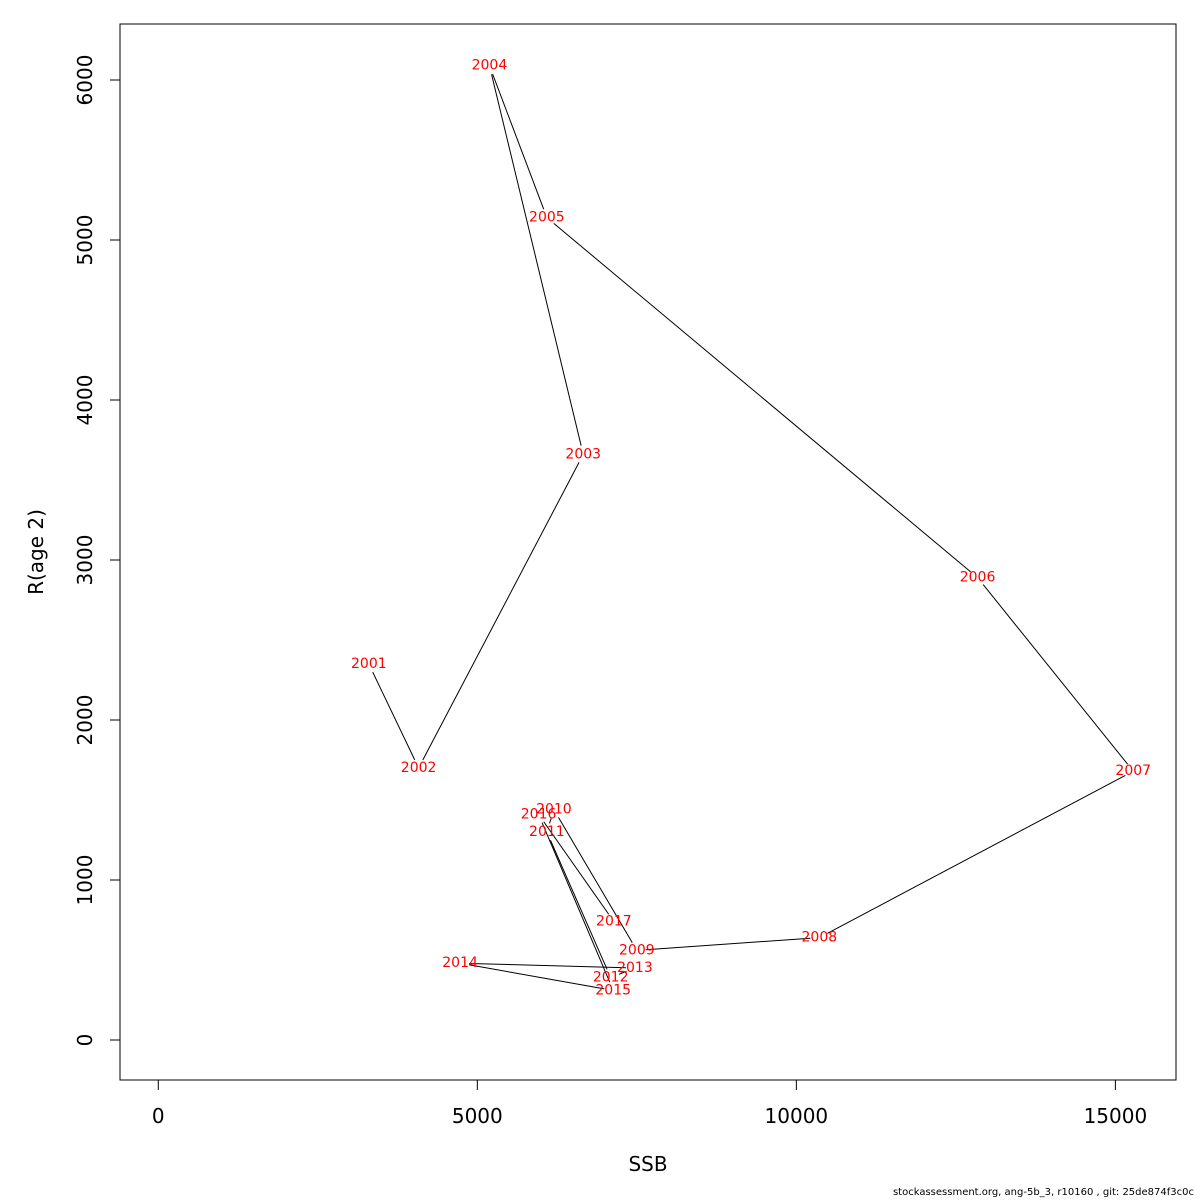  What do you see at coordinates (1116, 1116) in the screenshot?
I see `x-tick-label: 15000` at bounding box center [1116, 1116].